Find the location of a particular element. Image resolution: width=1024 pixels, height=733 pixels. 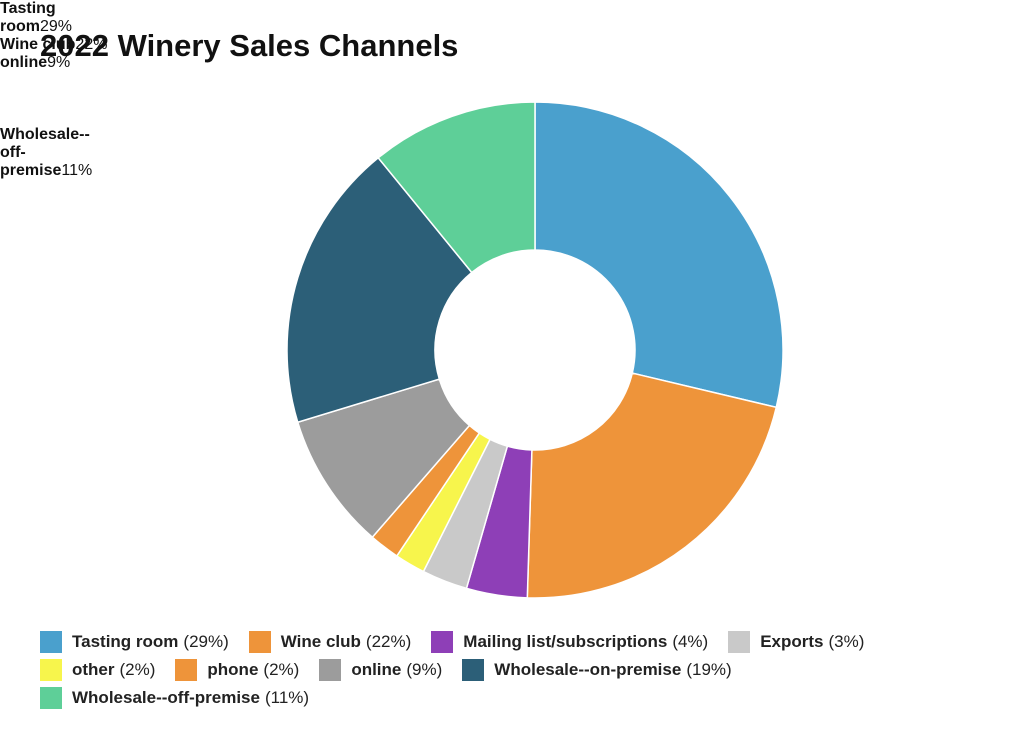

slice-name: Wine club is located at coordinates (38, 44).